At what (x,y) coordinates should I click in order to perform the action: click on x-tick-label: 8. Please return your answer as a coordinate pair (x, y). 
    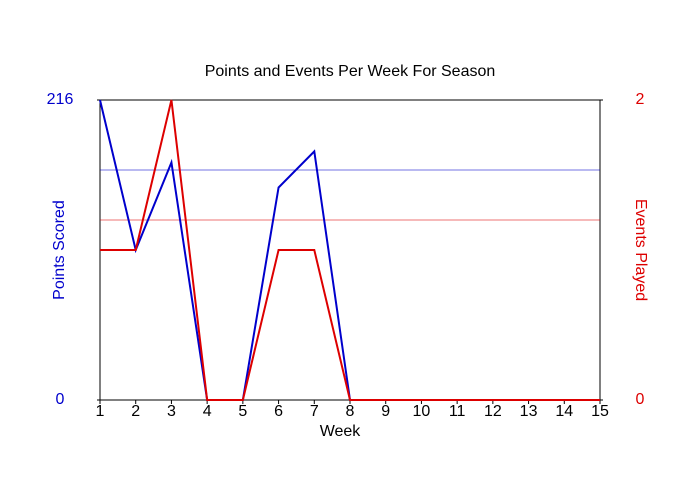
    Looking at the image, I should click on (350, 411).